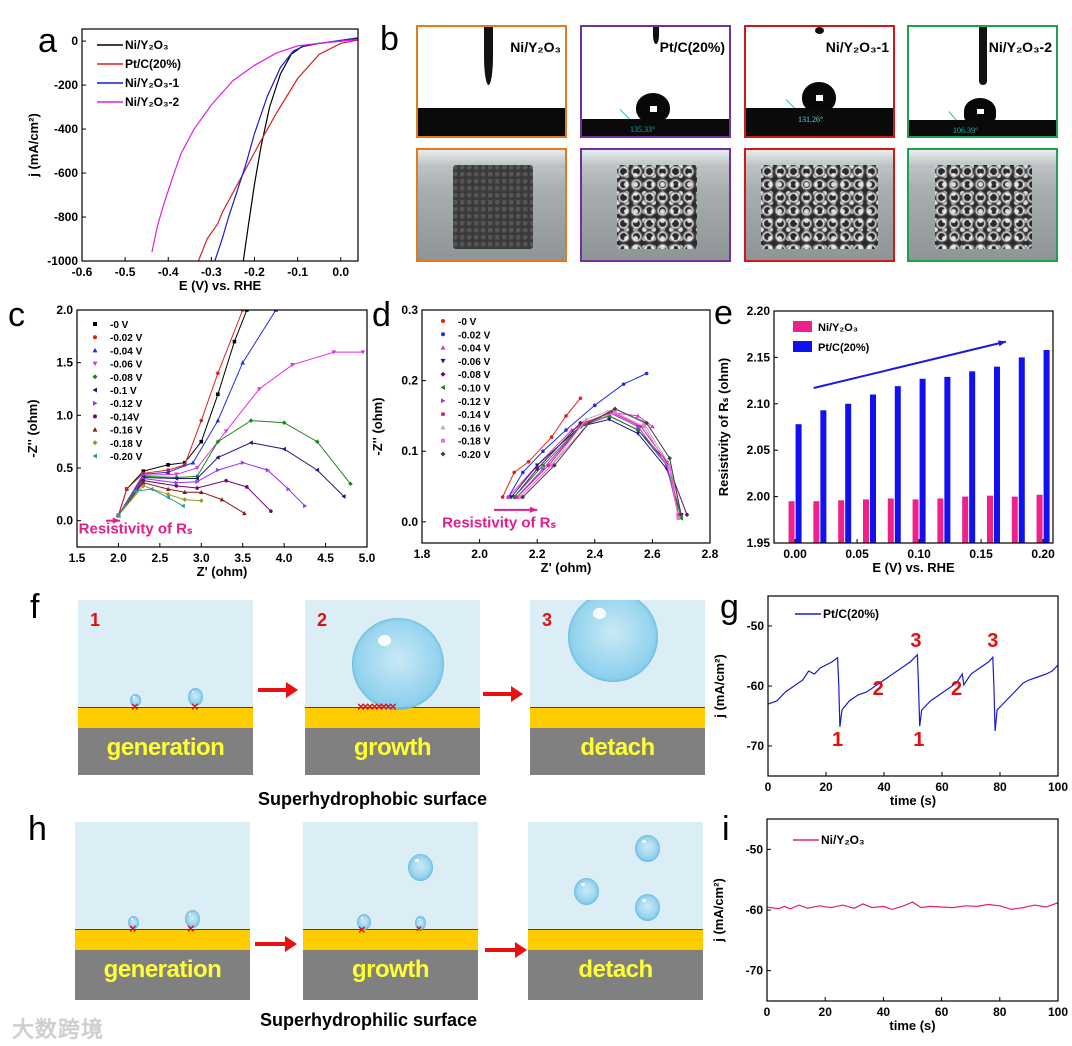 This screenshot has height=1046, width=1072. I want to click on droplet-icon, so click(653, 108).